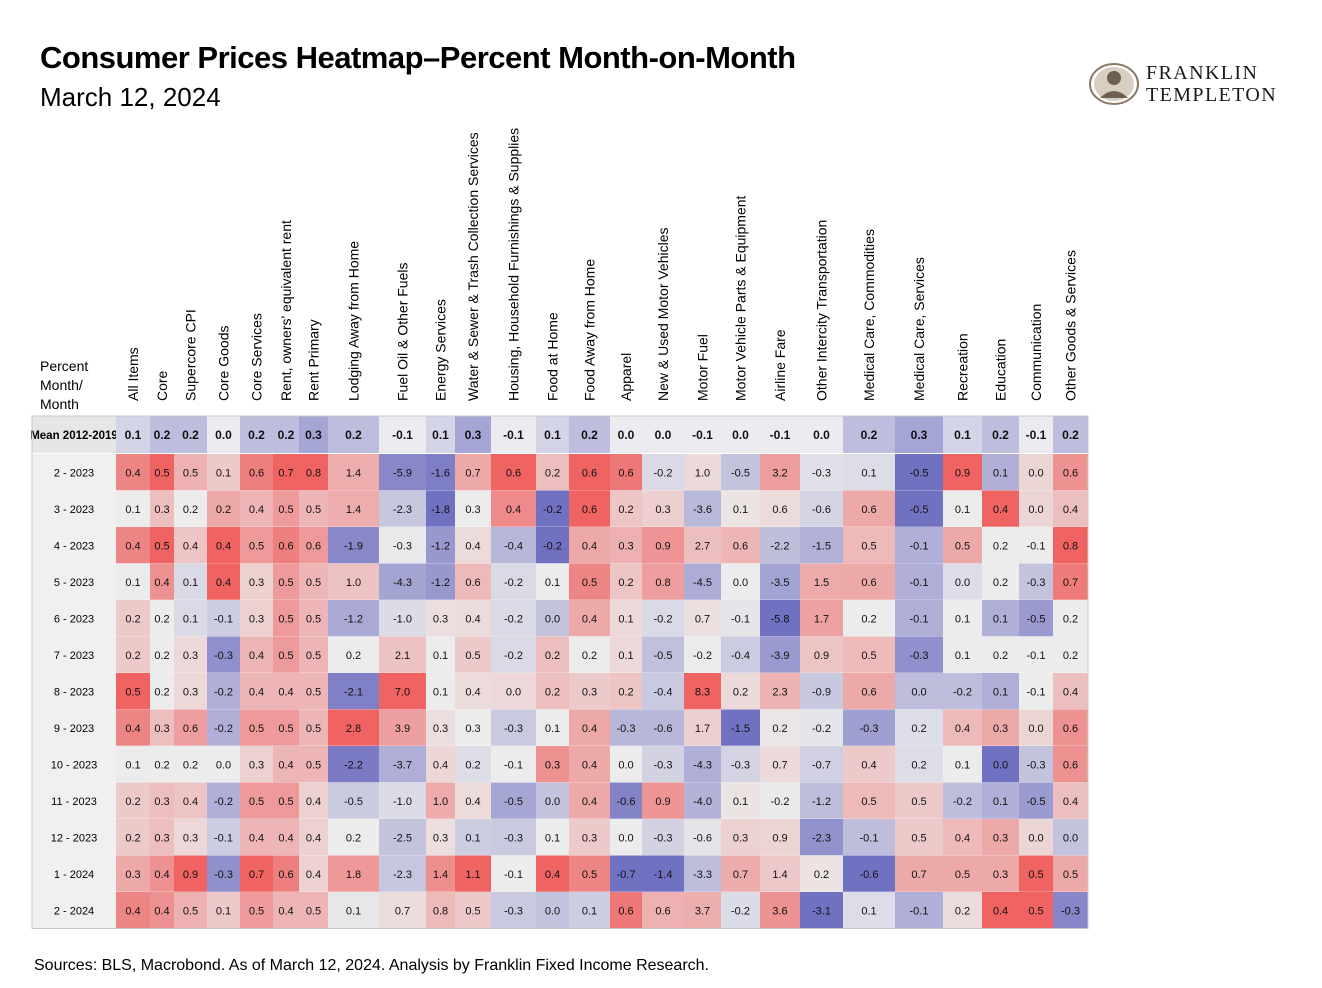  I want to click on cell-value: -0.7, so click(821, 765).